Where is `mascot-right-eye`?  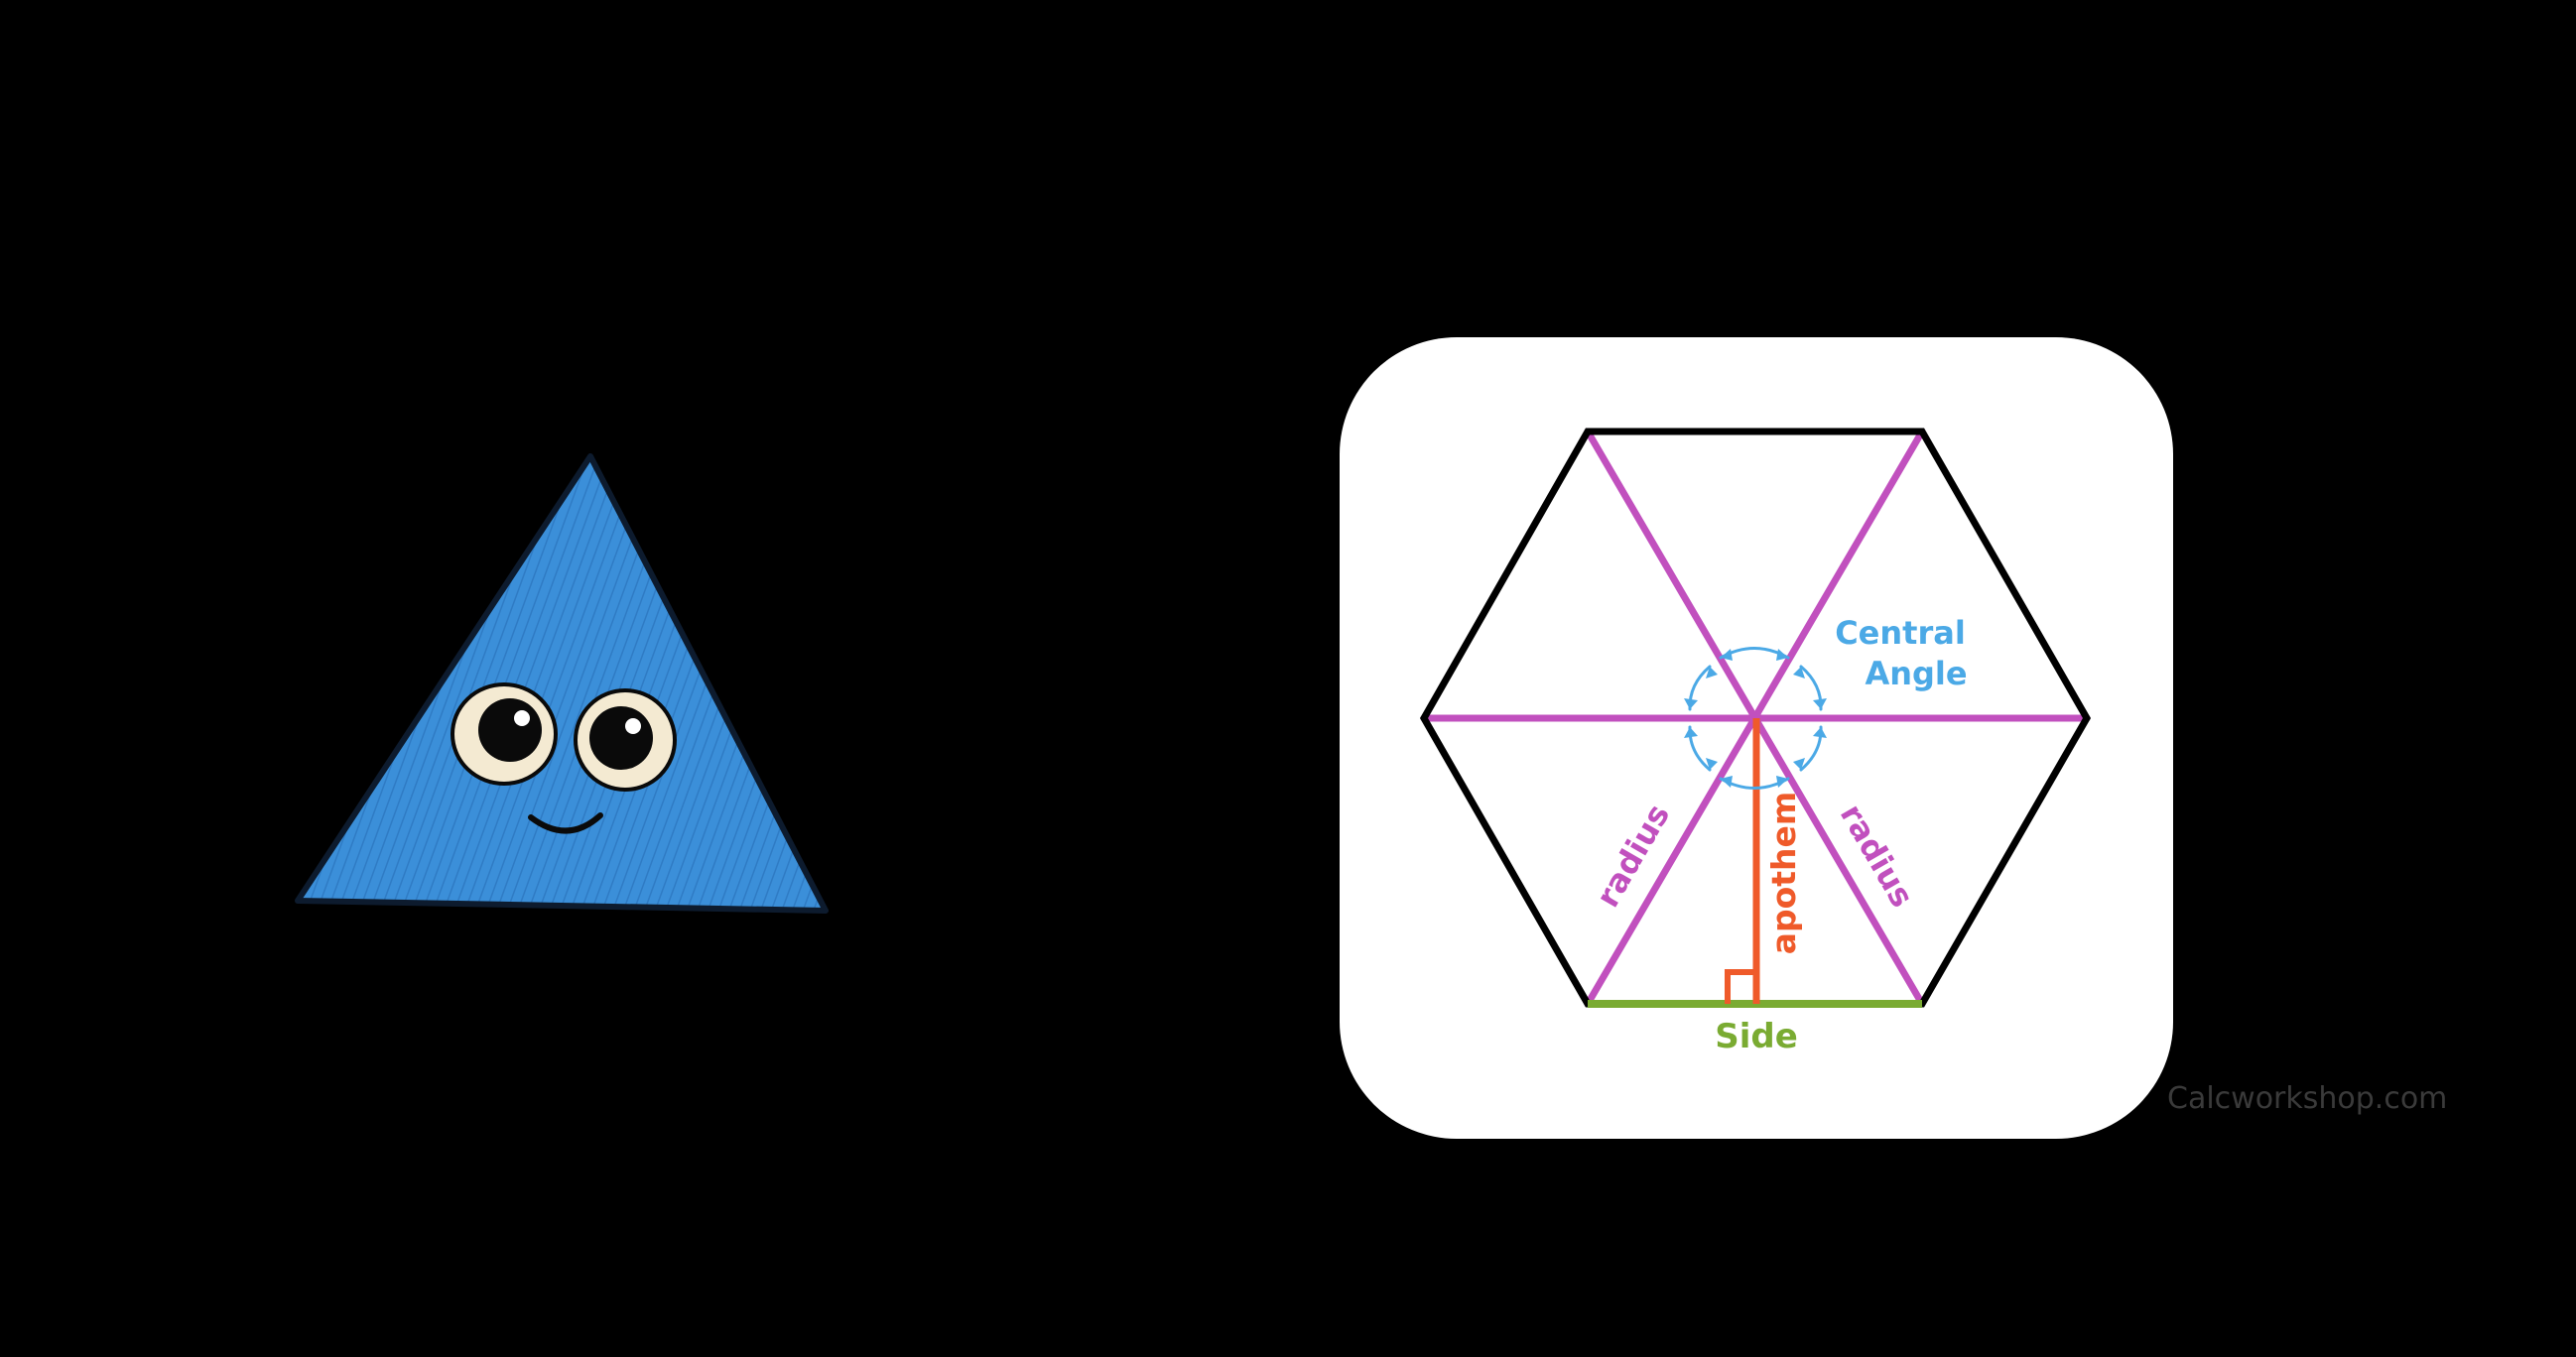 mascot-right-eye is located at coordinates (625, 740).